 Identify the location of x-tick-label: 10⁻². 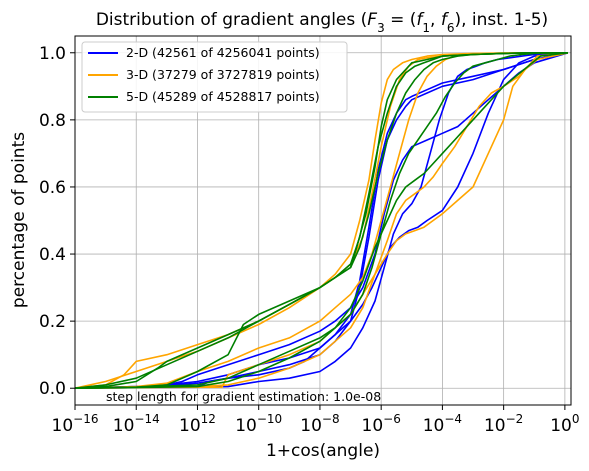
(503, 424).